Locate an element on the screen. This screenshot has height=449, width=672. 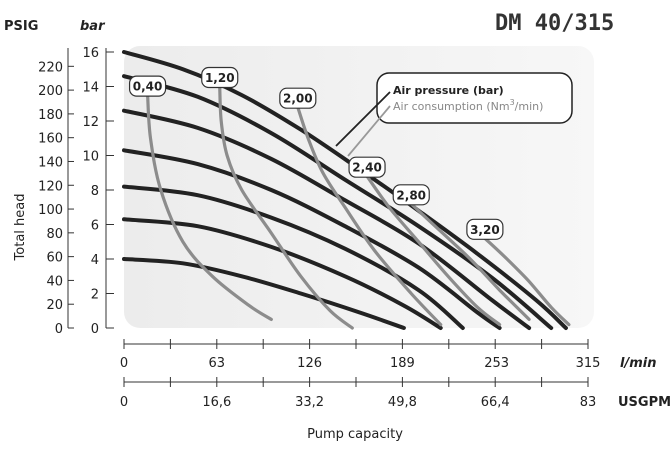
usgpm-tick-label: 0 is located at coordinates (124, 402).